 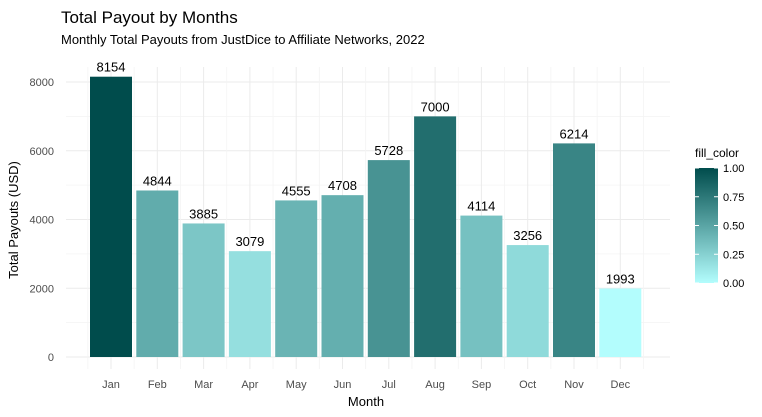 What do you see at coordinates (203, 385) in the screenshot?
I see `x-tick-label: Mar` at bounding box center [203, 385].